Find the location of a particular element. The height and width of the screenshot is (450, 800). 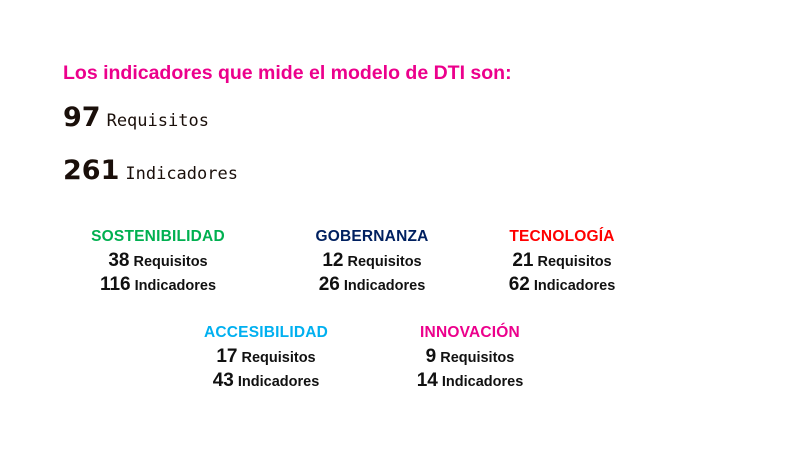

indicadores-line: 62 Indicadores is located at coordinates (562, 285).